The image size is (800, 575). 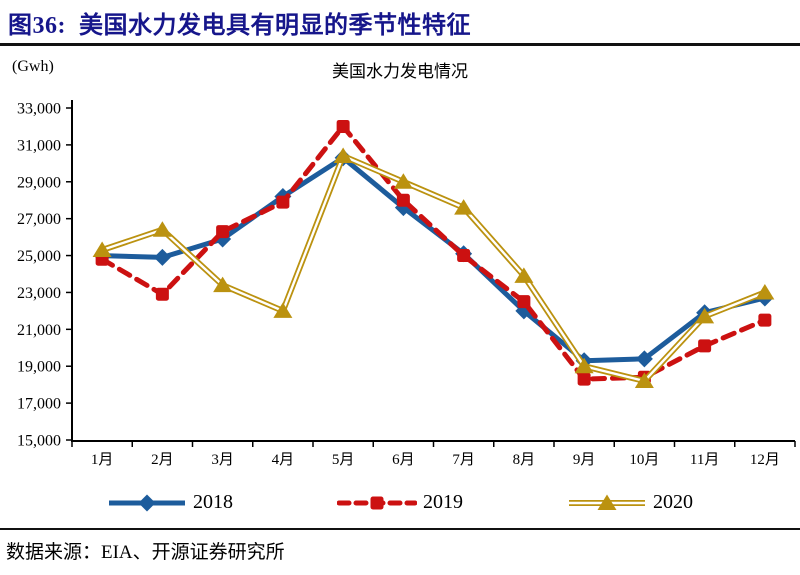 I want to click on y-tick-label: 19,000, so click(x=39, y=367).